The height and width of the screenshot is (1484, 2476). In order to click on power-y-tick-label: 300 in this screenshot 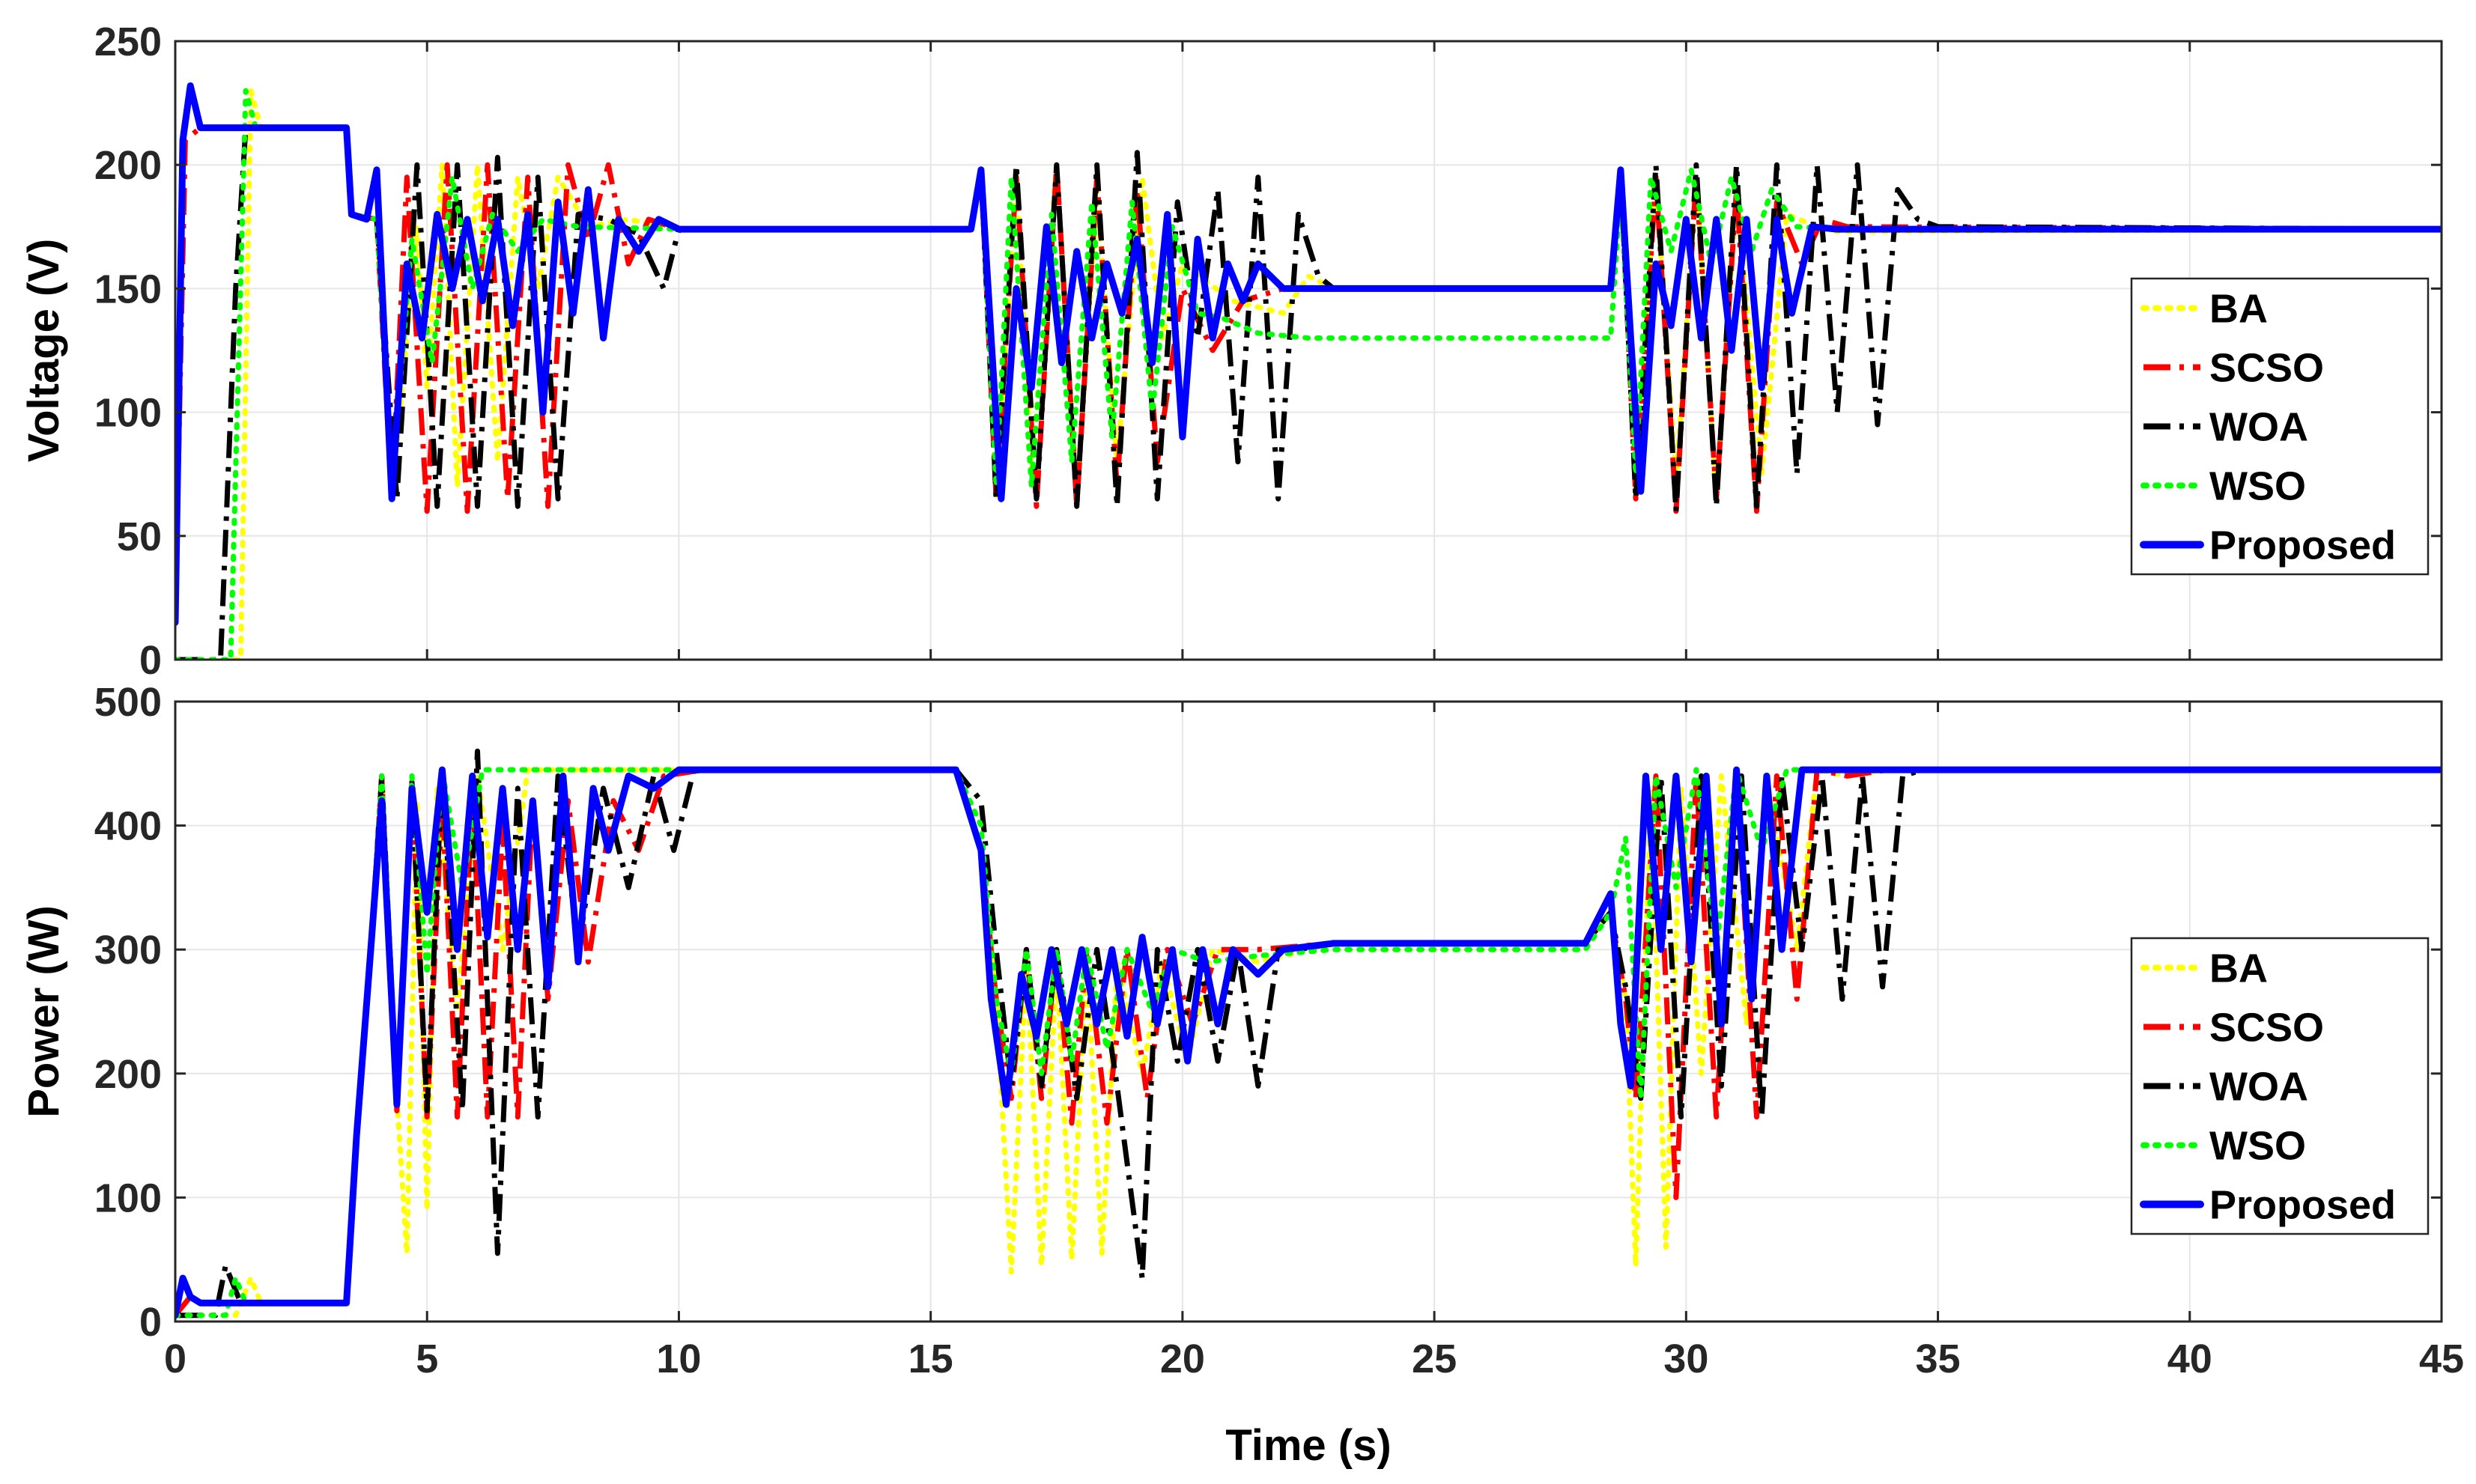, I will do `click(128, 950)`.